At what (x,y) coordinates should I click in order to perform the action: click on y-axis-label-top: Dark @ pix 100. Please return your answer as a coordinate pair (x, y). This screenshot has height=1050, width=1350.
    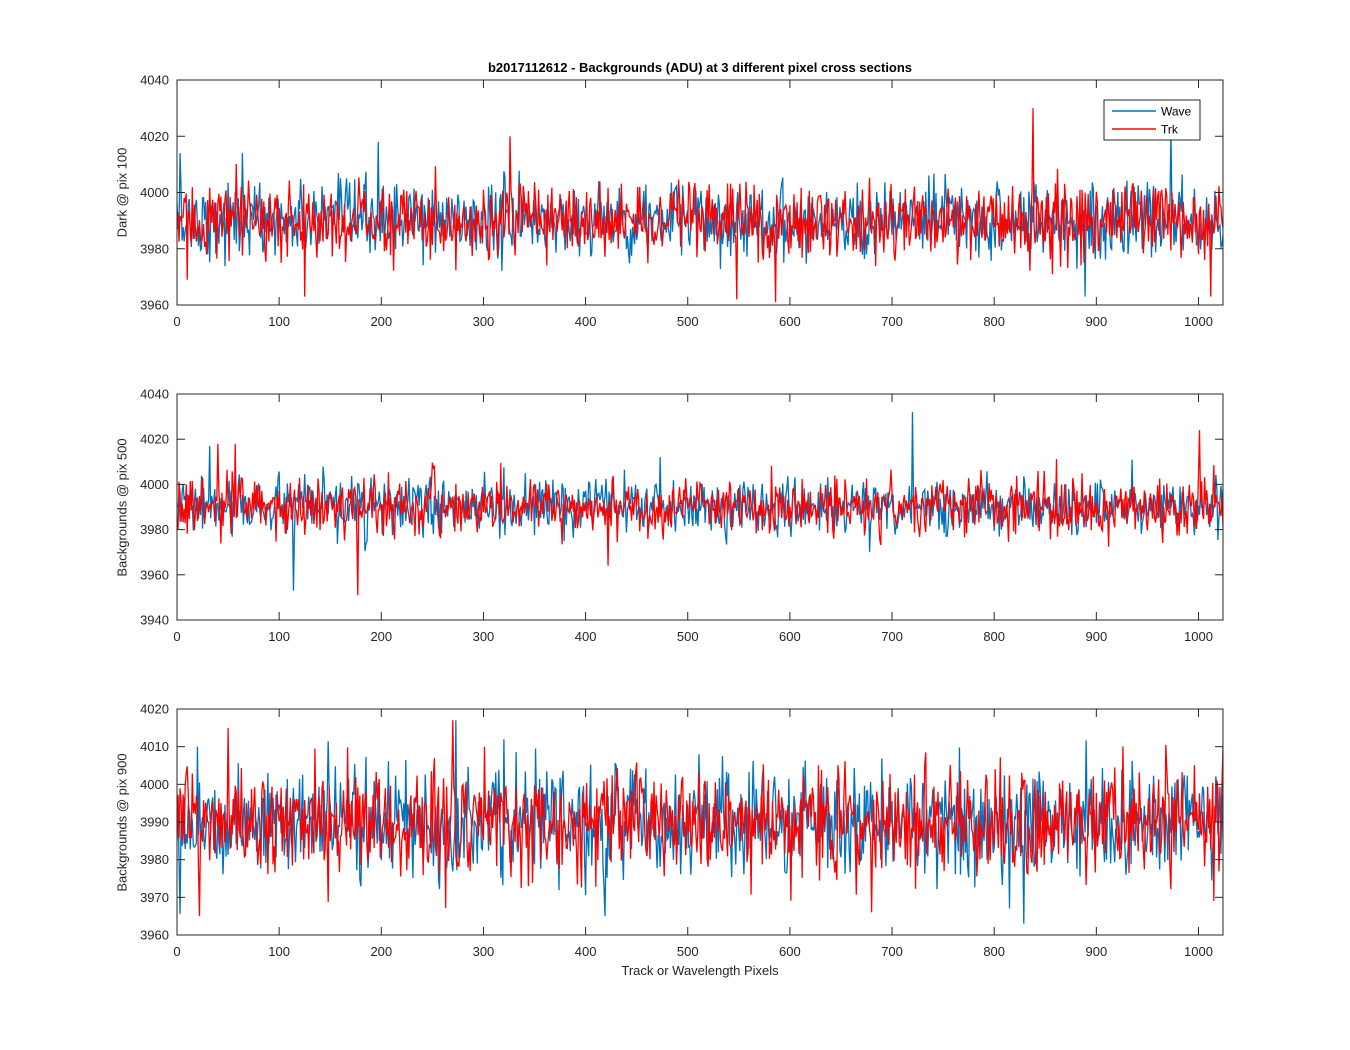
    Looking at the image, I should click on (122, 192).